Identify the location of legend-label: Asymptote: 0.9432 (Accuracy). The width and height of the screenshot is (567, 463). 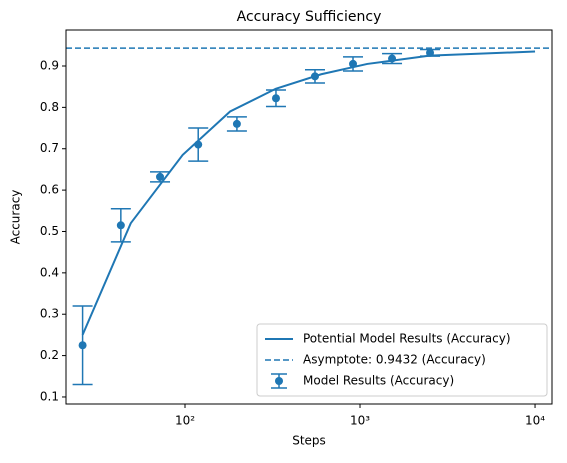
(394, 360).